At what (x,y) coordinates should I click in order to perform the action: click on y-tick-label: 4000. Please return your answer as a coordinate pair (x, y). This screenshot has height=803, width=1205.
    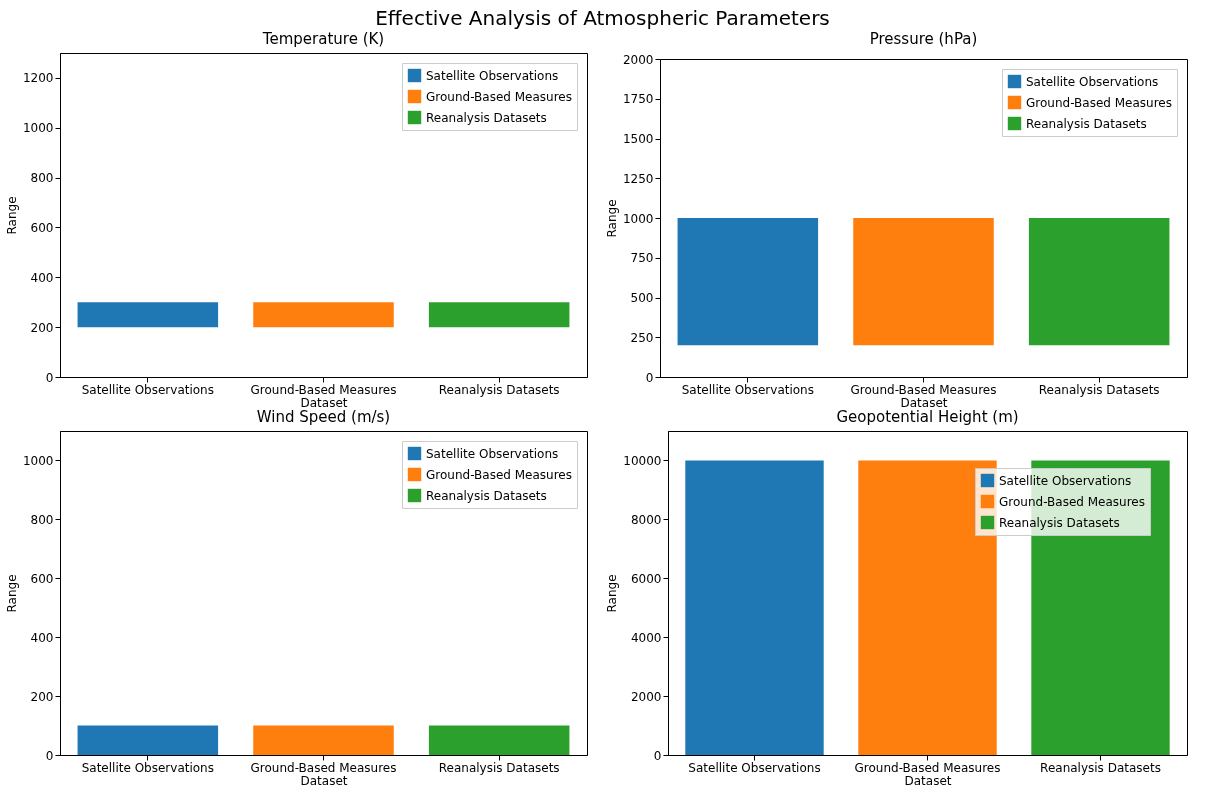
    Looking at the image, I should click on (646, 637).